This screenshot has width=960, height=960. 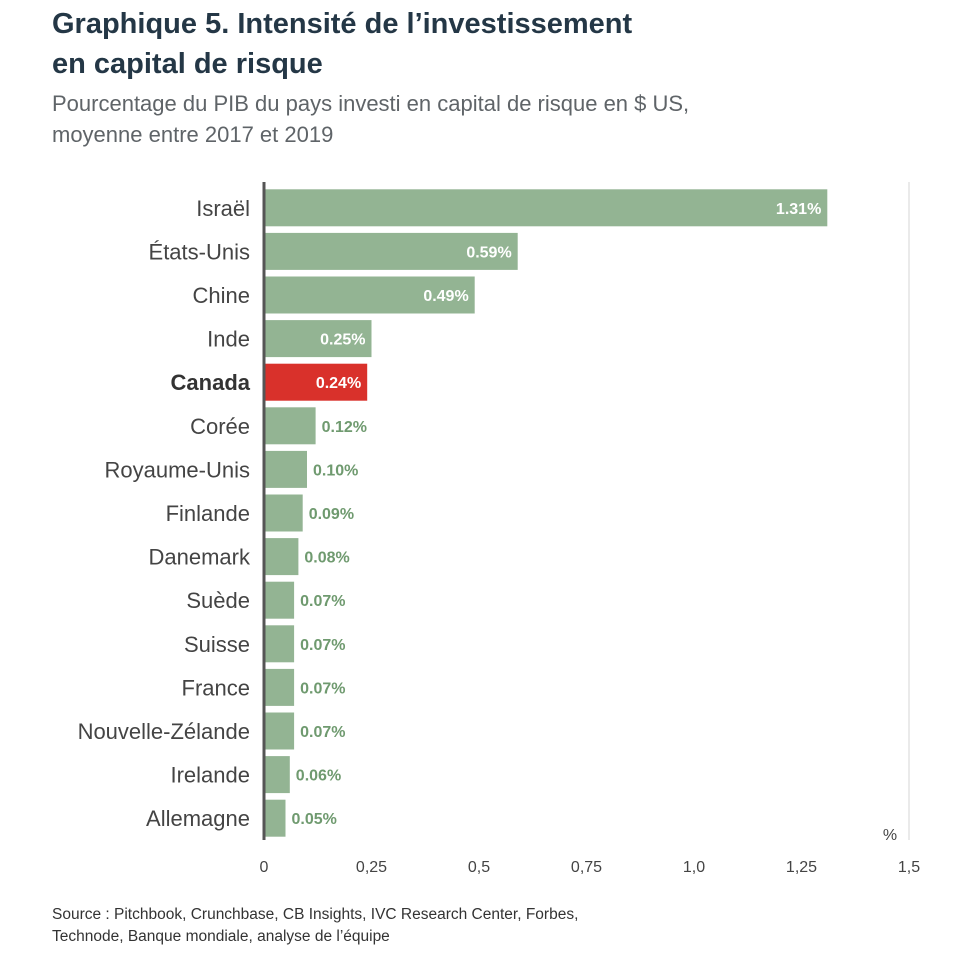 I want to click on category-label-israel: Israël, so click(x=223, y=208).